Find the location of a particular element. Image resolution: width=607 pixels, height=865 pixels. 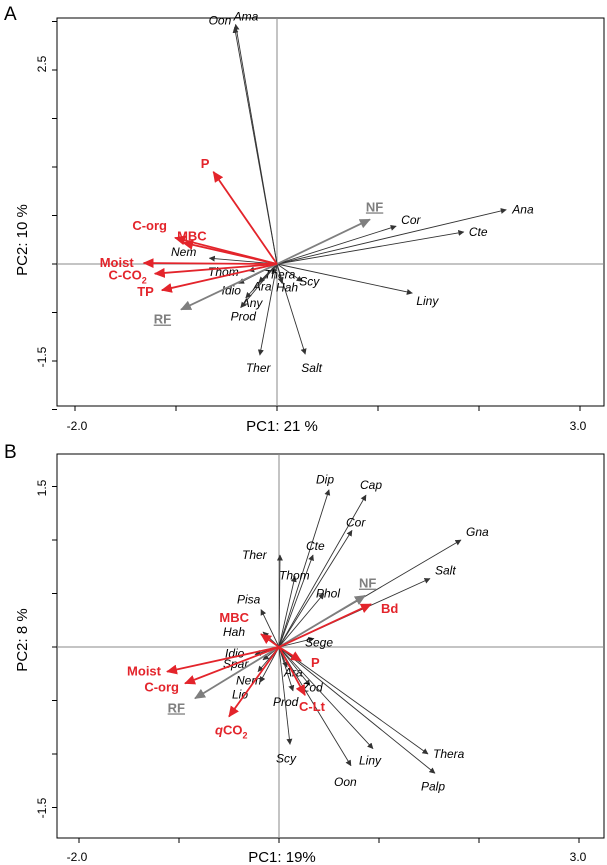

panel-b-species-arrow-cap is located at coordinates (322, 571).